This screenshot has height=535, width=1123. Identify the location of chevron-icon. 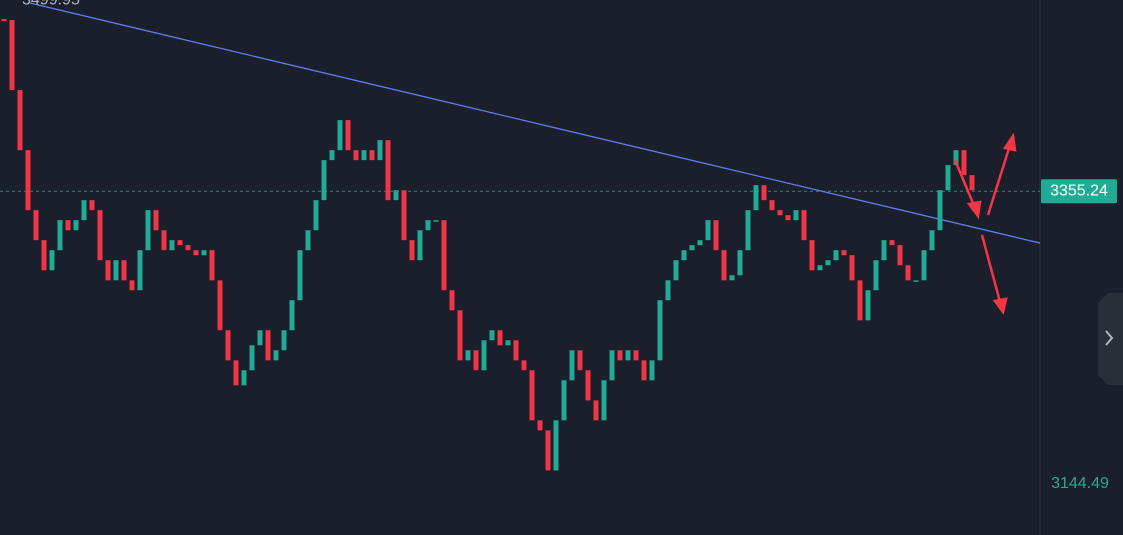
(1109, 338).